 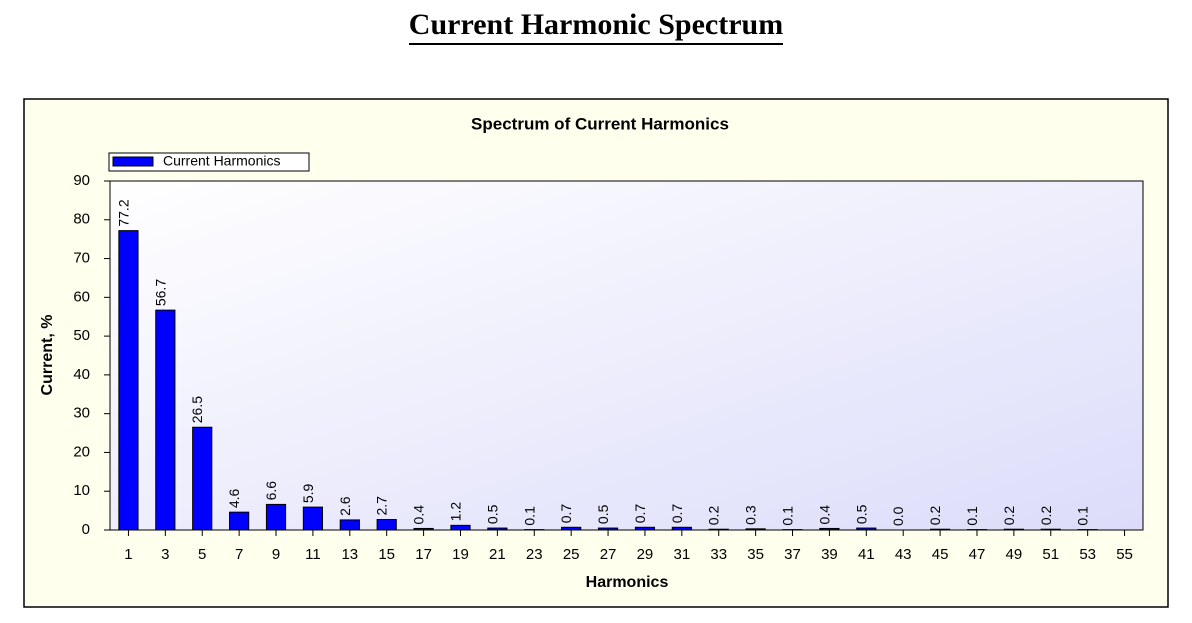 What do you see at coordinates (276, 554) in the screenshot?
I see `x-tick-label: 9` at bounding box center [276, 554].